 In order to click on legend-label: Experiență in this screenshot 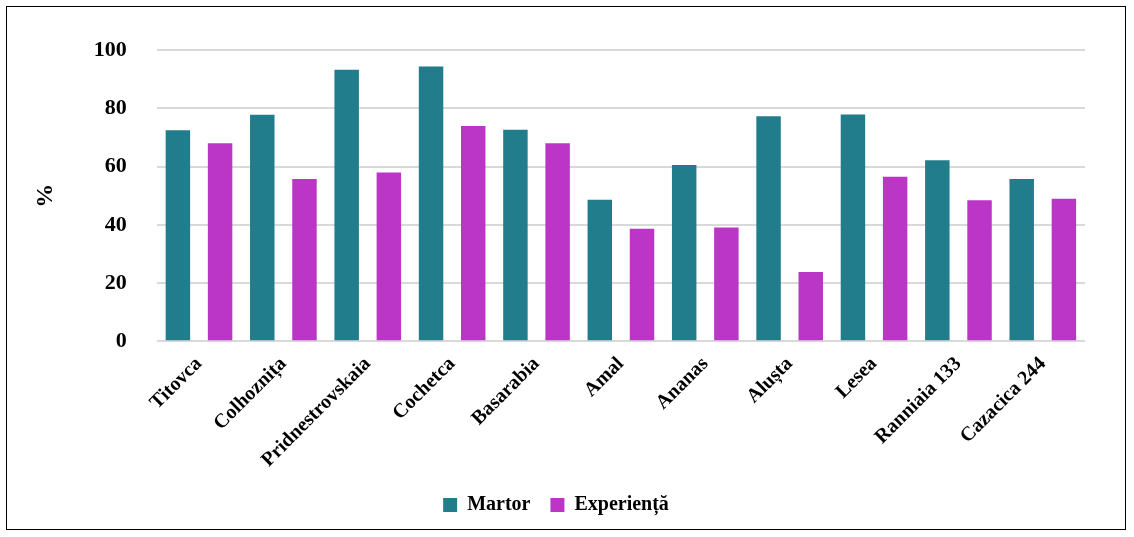, I will do `click(621, 504)`.